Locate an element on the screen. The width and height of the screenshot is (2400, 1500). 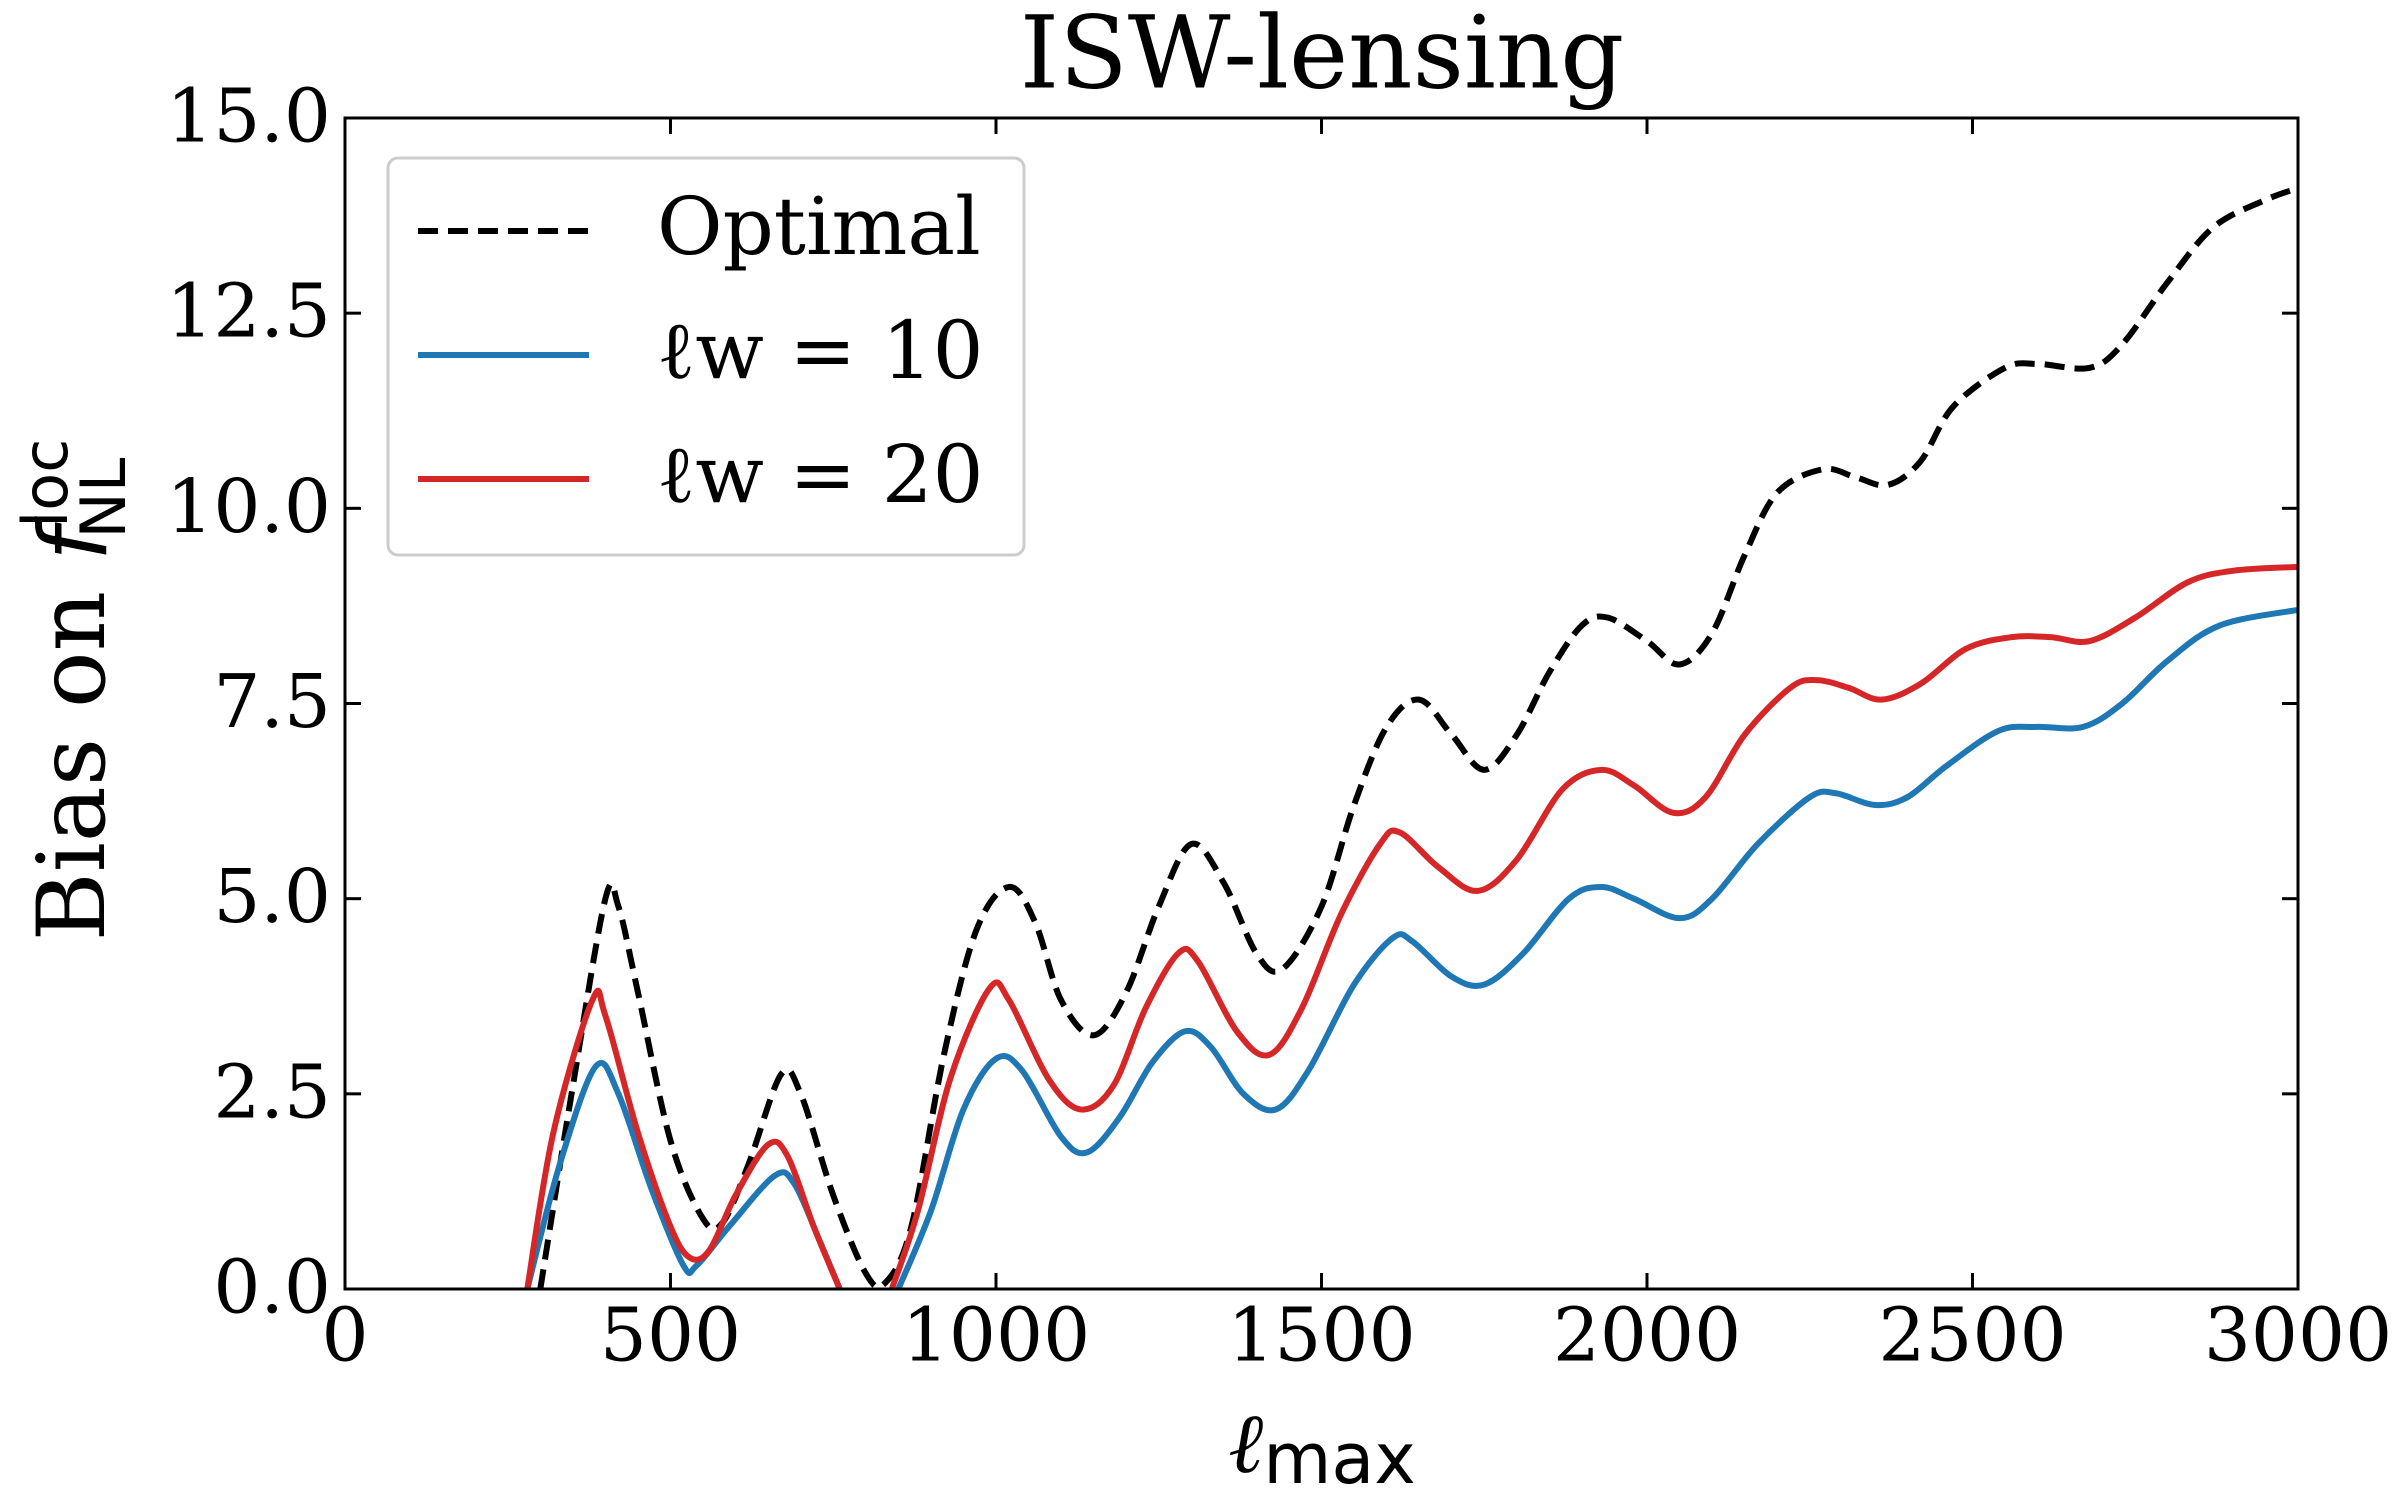
x-label-symbol: ℓ is located at coordinates (1245, 1443).